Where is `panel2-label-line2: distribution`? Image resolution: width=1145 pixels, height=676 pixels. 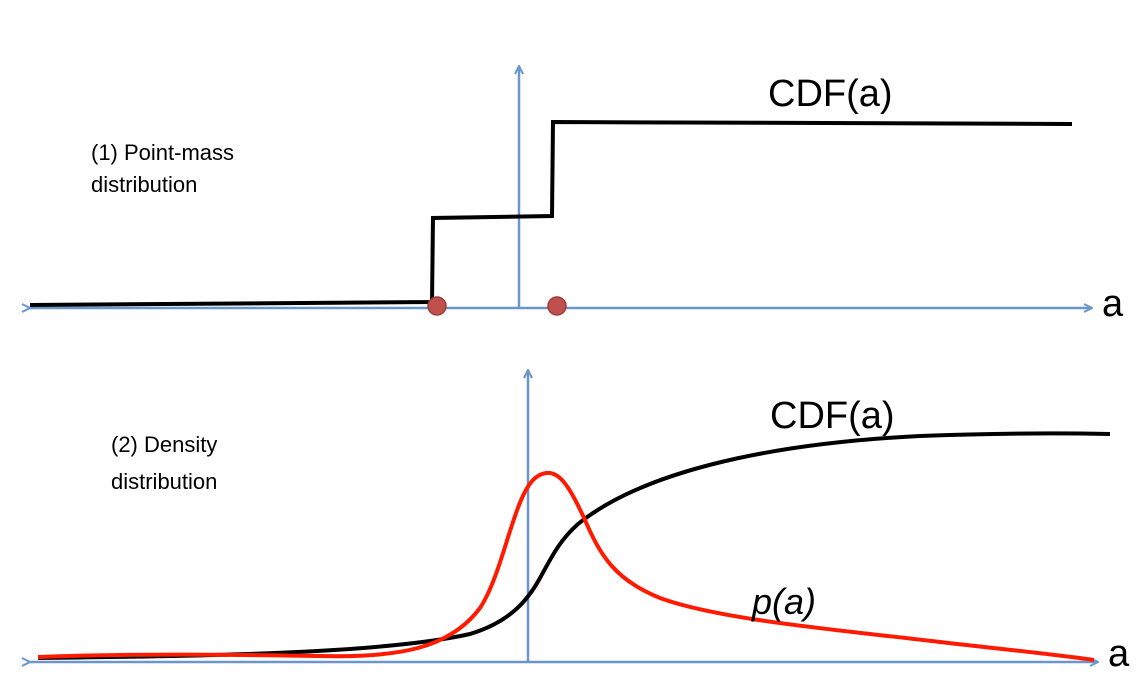 panel2-label-line2: distribution is located at coordinates (164, 481).